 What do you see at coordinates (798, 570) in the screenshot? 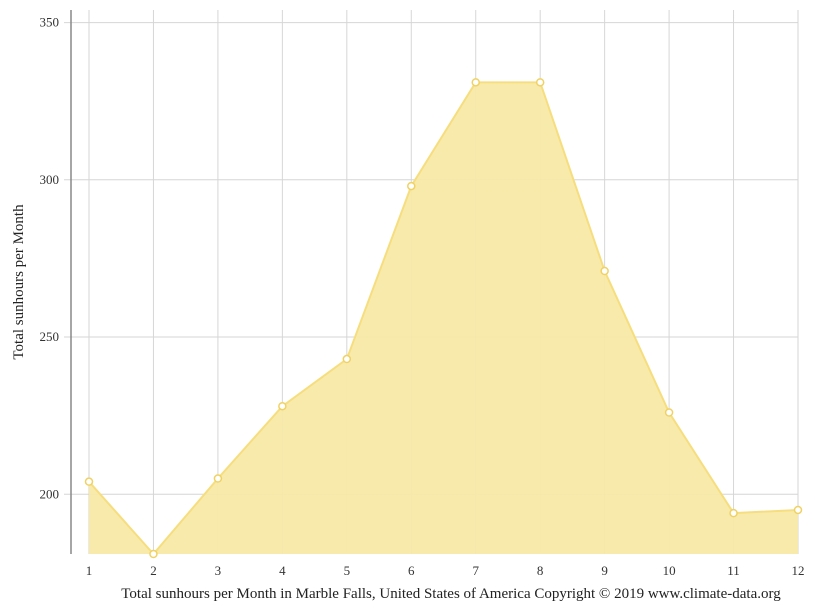
I see `x-tick-label: 12` at bounding box center [798, 570].